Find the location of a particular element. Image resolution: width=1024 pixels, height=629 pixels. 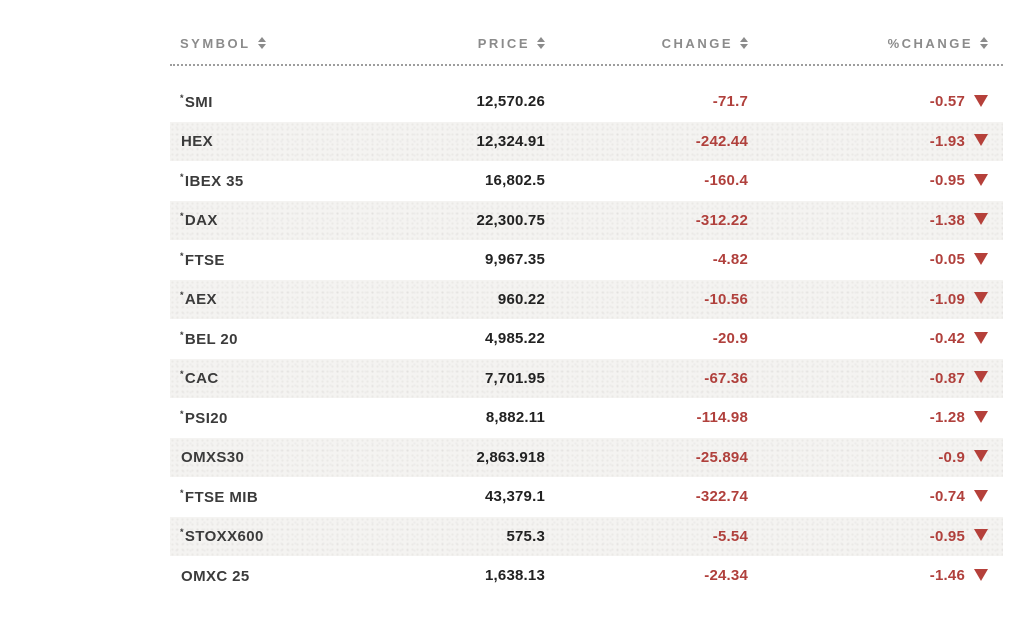

pct-change-cell: -1.28 is located at coordinates (868, 417).